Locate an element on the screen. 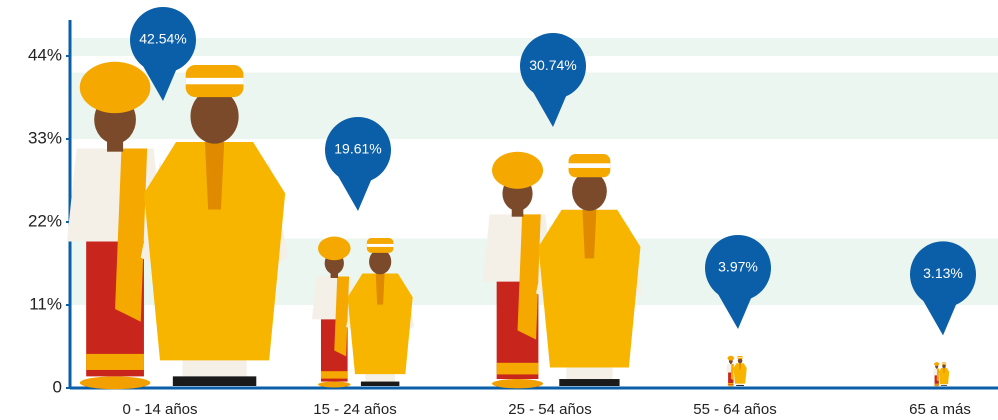 Image resolution: width=998 pixels, height=420 pixels. x-tick-label: 15 - 24 años is located at coordinates (354, 409).